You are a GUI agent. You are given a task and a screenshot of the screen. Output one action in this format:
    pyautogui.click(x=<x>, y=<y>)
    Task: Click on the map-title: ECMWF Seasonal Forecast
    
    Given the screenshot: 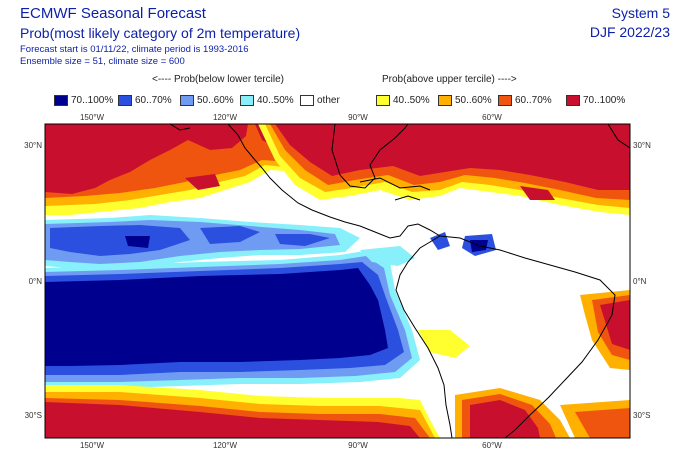 What is the action you would take?
    pyautogui.click(x=113, y=13)
    